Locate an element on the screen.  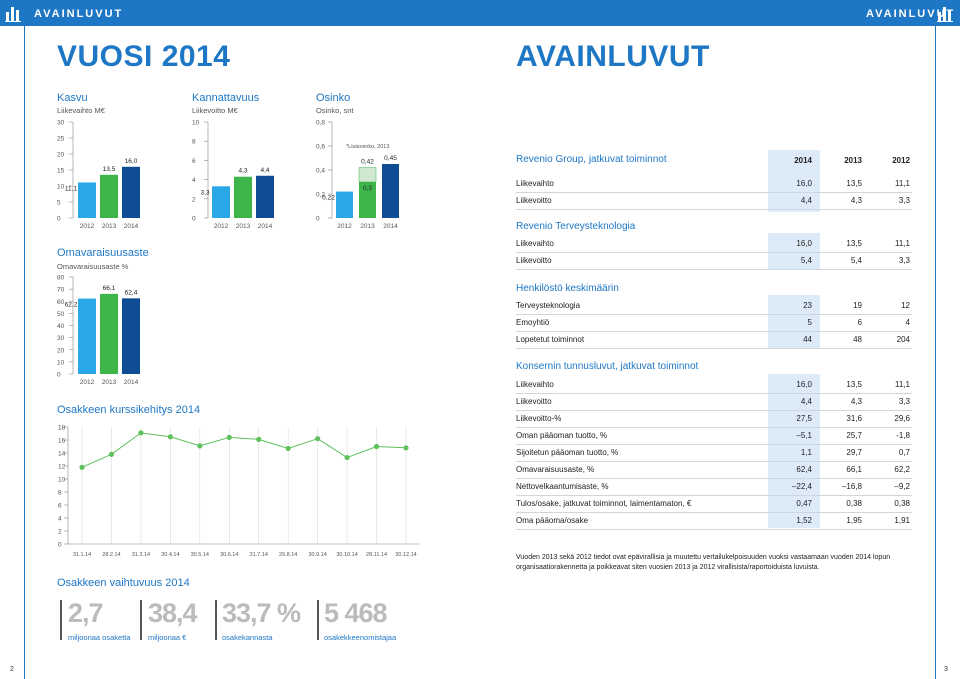
henkilosto-cell-2014: 44 is located at coordinates (807, 339).